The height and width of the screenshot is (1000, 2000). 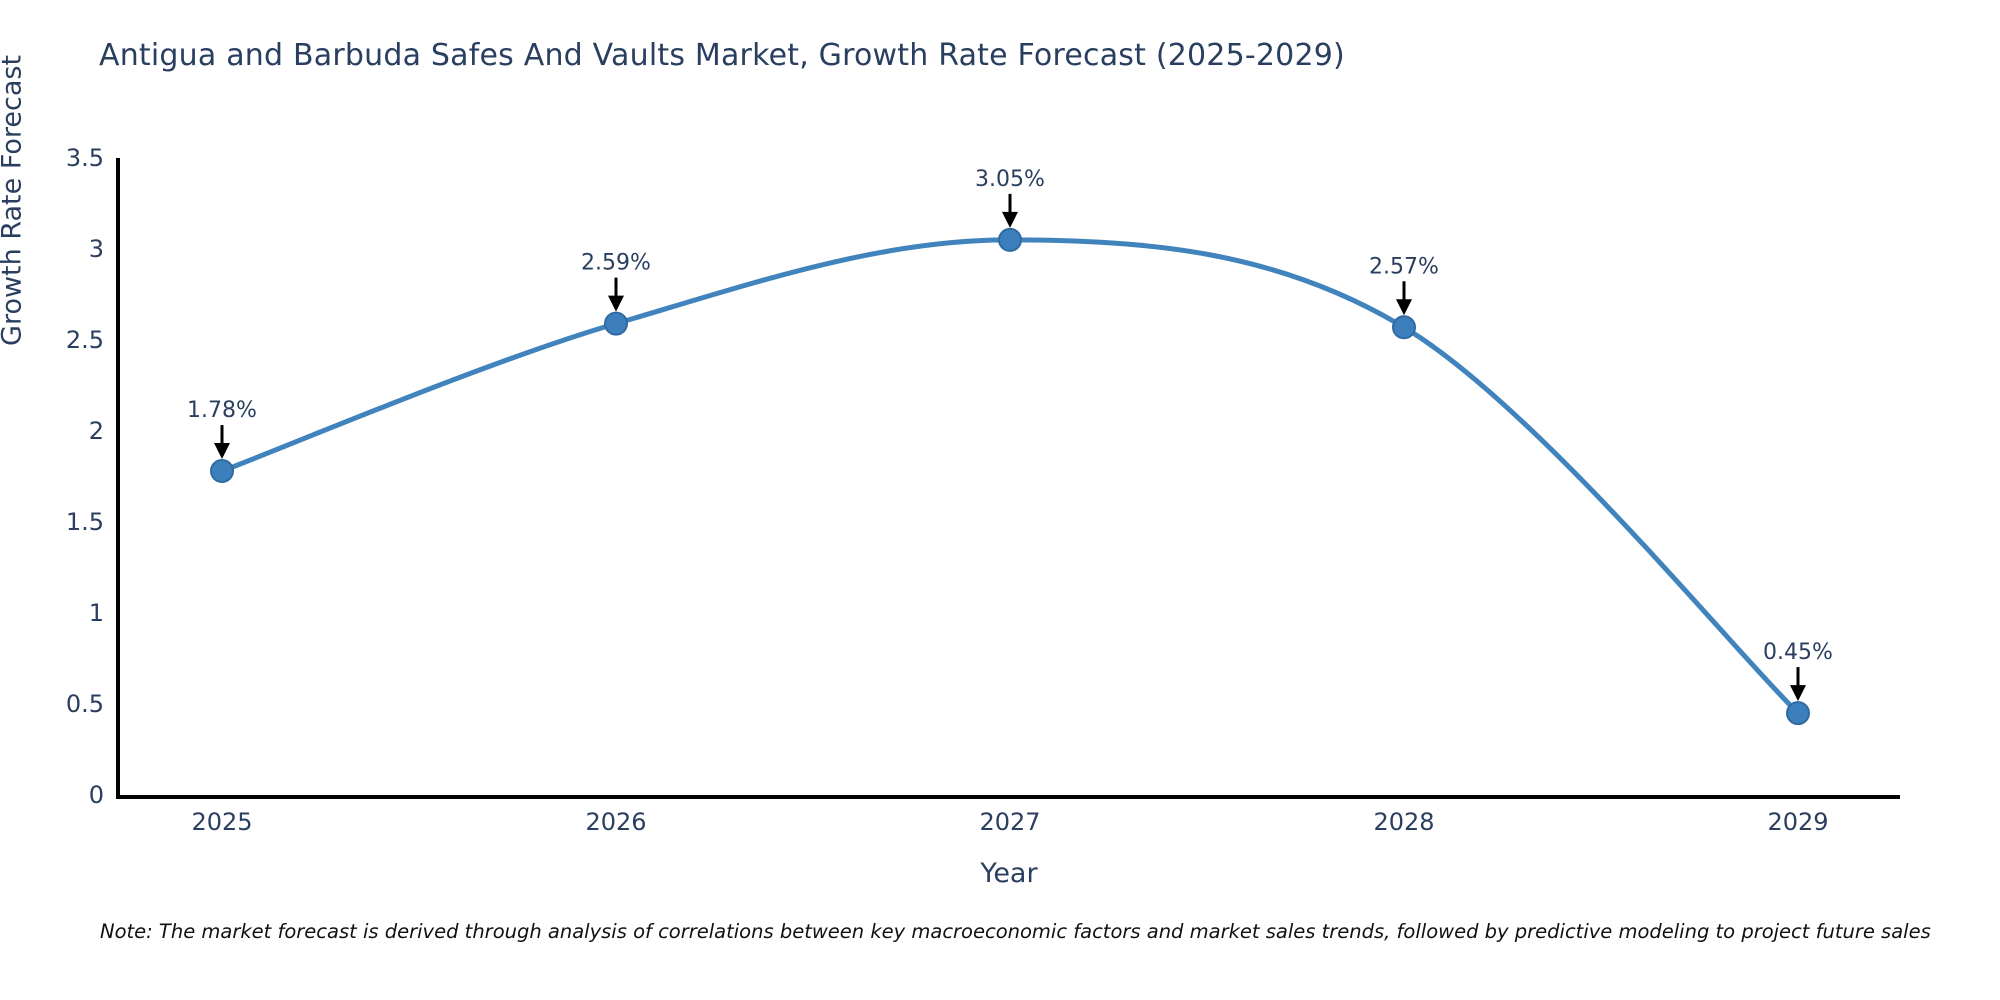 I want to click on y-tick-label: 2.5, so click(x=85, y=340).